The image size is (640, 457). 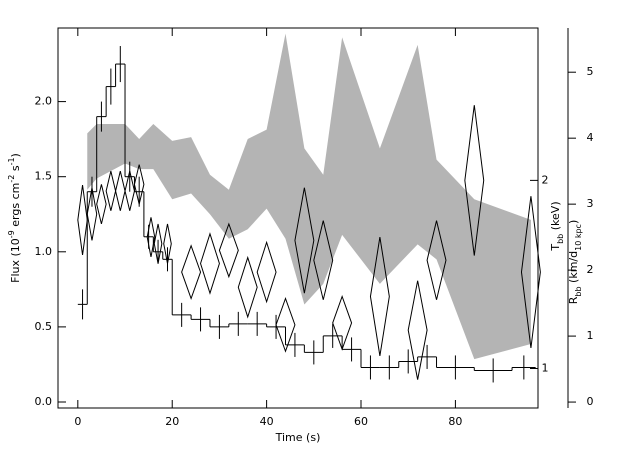 I want to click on y2-axis-label: Tbb (keV), so click(x=557, y=226).